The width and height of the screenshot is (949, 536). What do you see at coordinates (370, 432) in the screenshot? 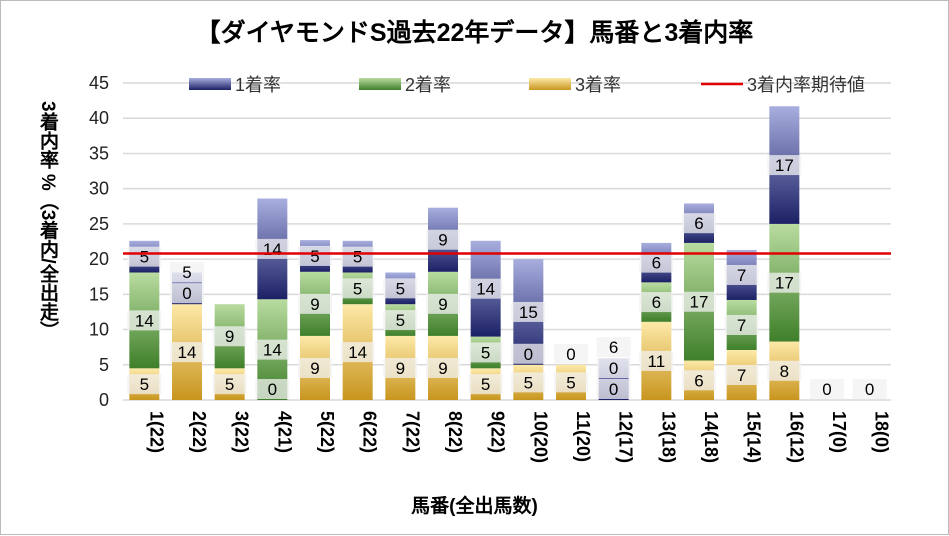
I see `x-tick-label: 6(22)` at bounding box center [370, 432].